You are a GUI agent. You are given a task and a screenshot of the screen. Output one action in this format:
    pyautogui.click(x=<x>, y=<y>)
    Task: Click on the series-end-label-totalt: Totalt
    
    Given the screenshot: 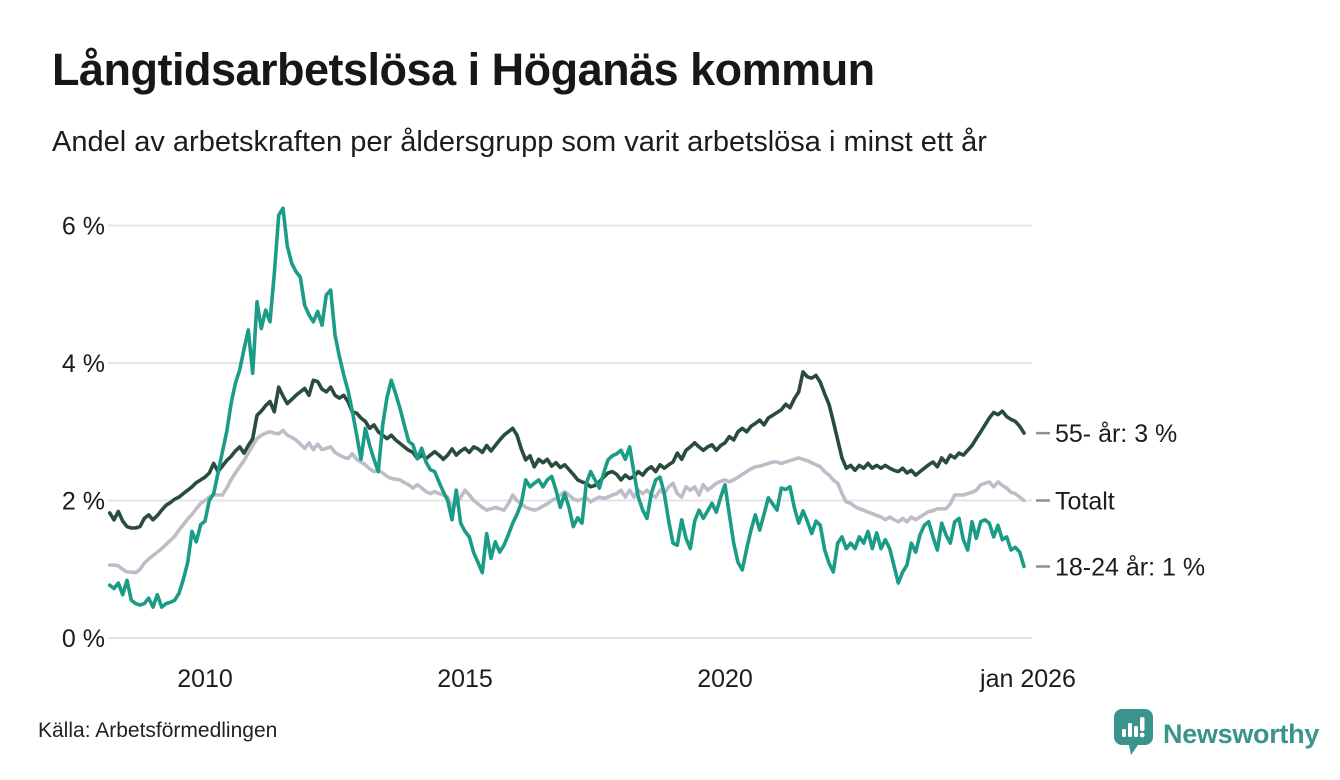 What is the action you would take?
    pyautogui.click(x=1085, y=502)
    